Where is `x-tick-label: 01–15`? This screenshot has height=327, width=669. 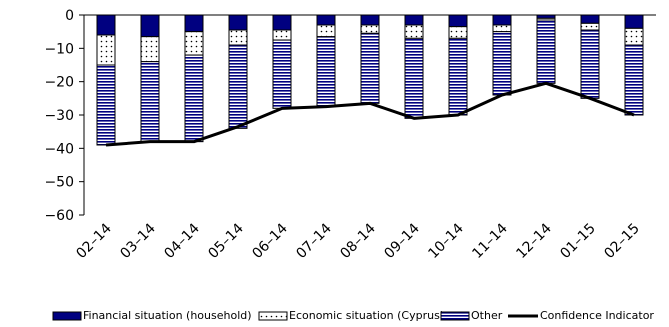 x-tick-label: 01–15 is located at coordinates (577, 241).